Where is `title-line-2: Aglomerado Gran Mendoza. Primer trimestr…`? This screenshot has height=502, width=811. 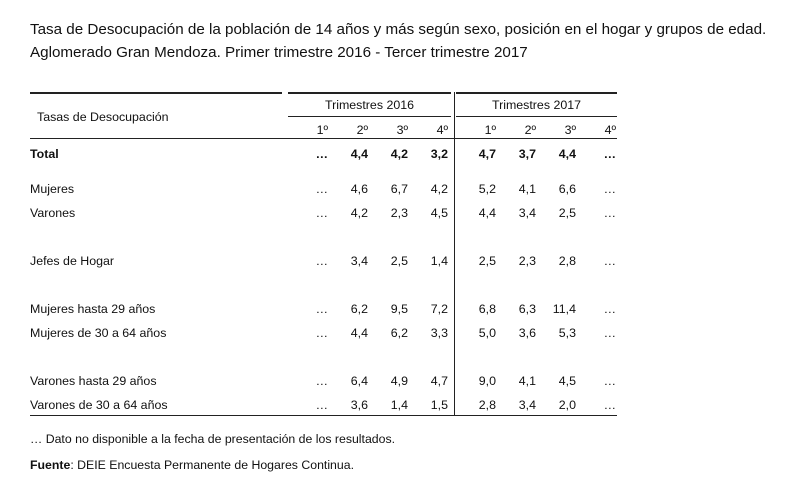
title-line-2: Aglomerado Gran Mendoza. Primer trimestr… is located at coordinates (279, 52).